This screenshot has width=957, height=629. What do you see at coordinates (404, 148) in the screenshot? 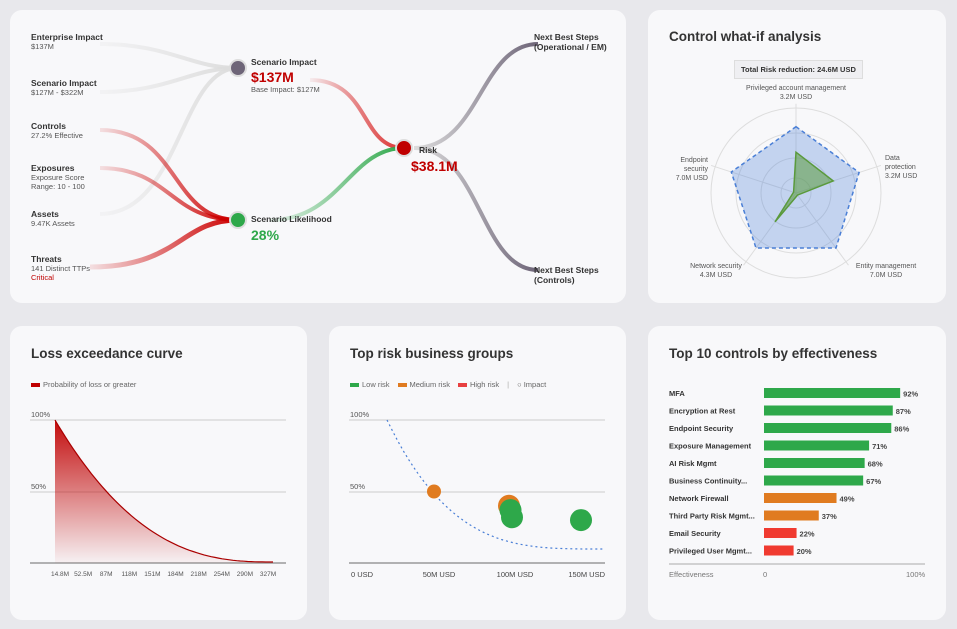
I see `risk-node` at bounding box center [404, 148].